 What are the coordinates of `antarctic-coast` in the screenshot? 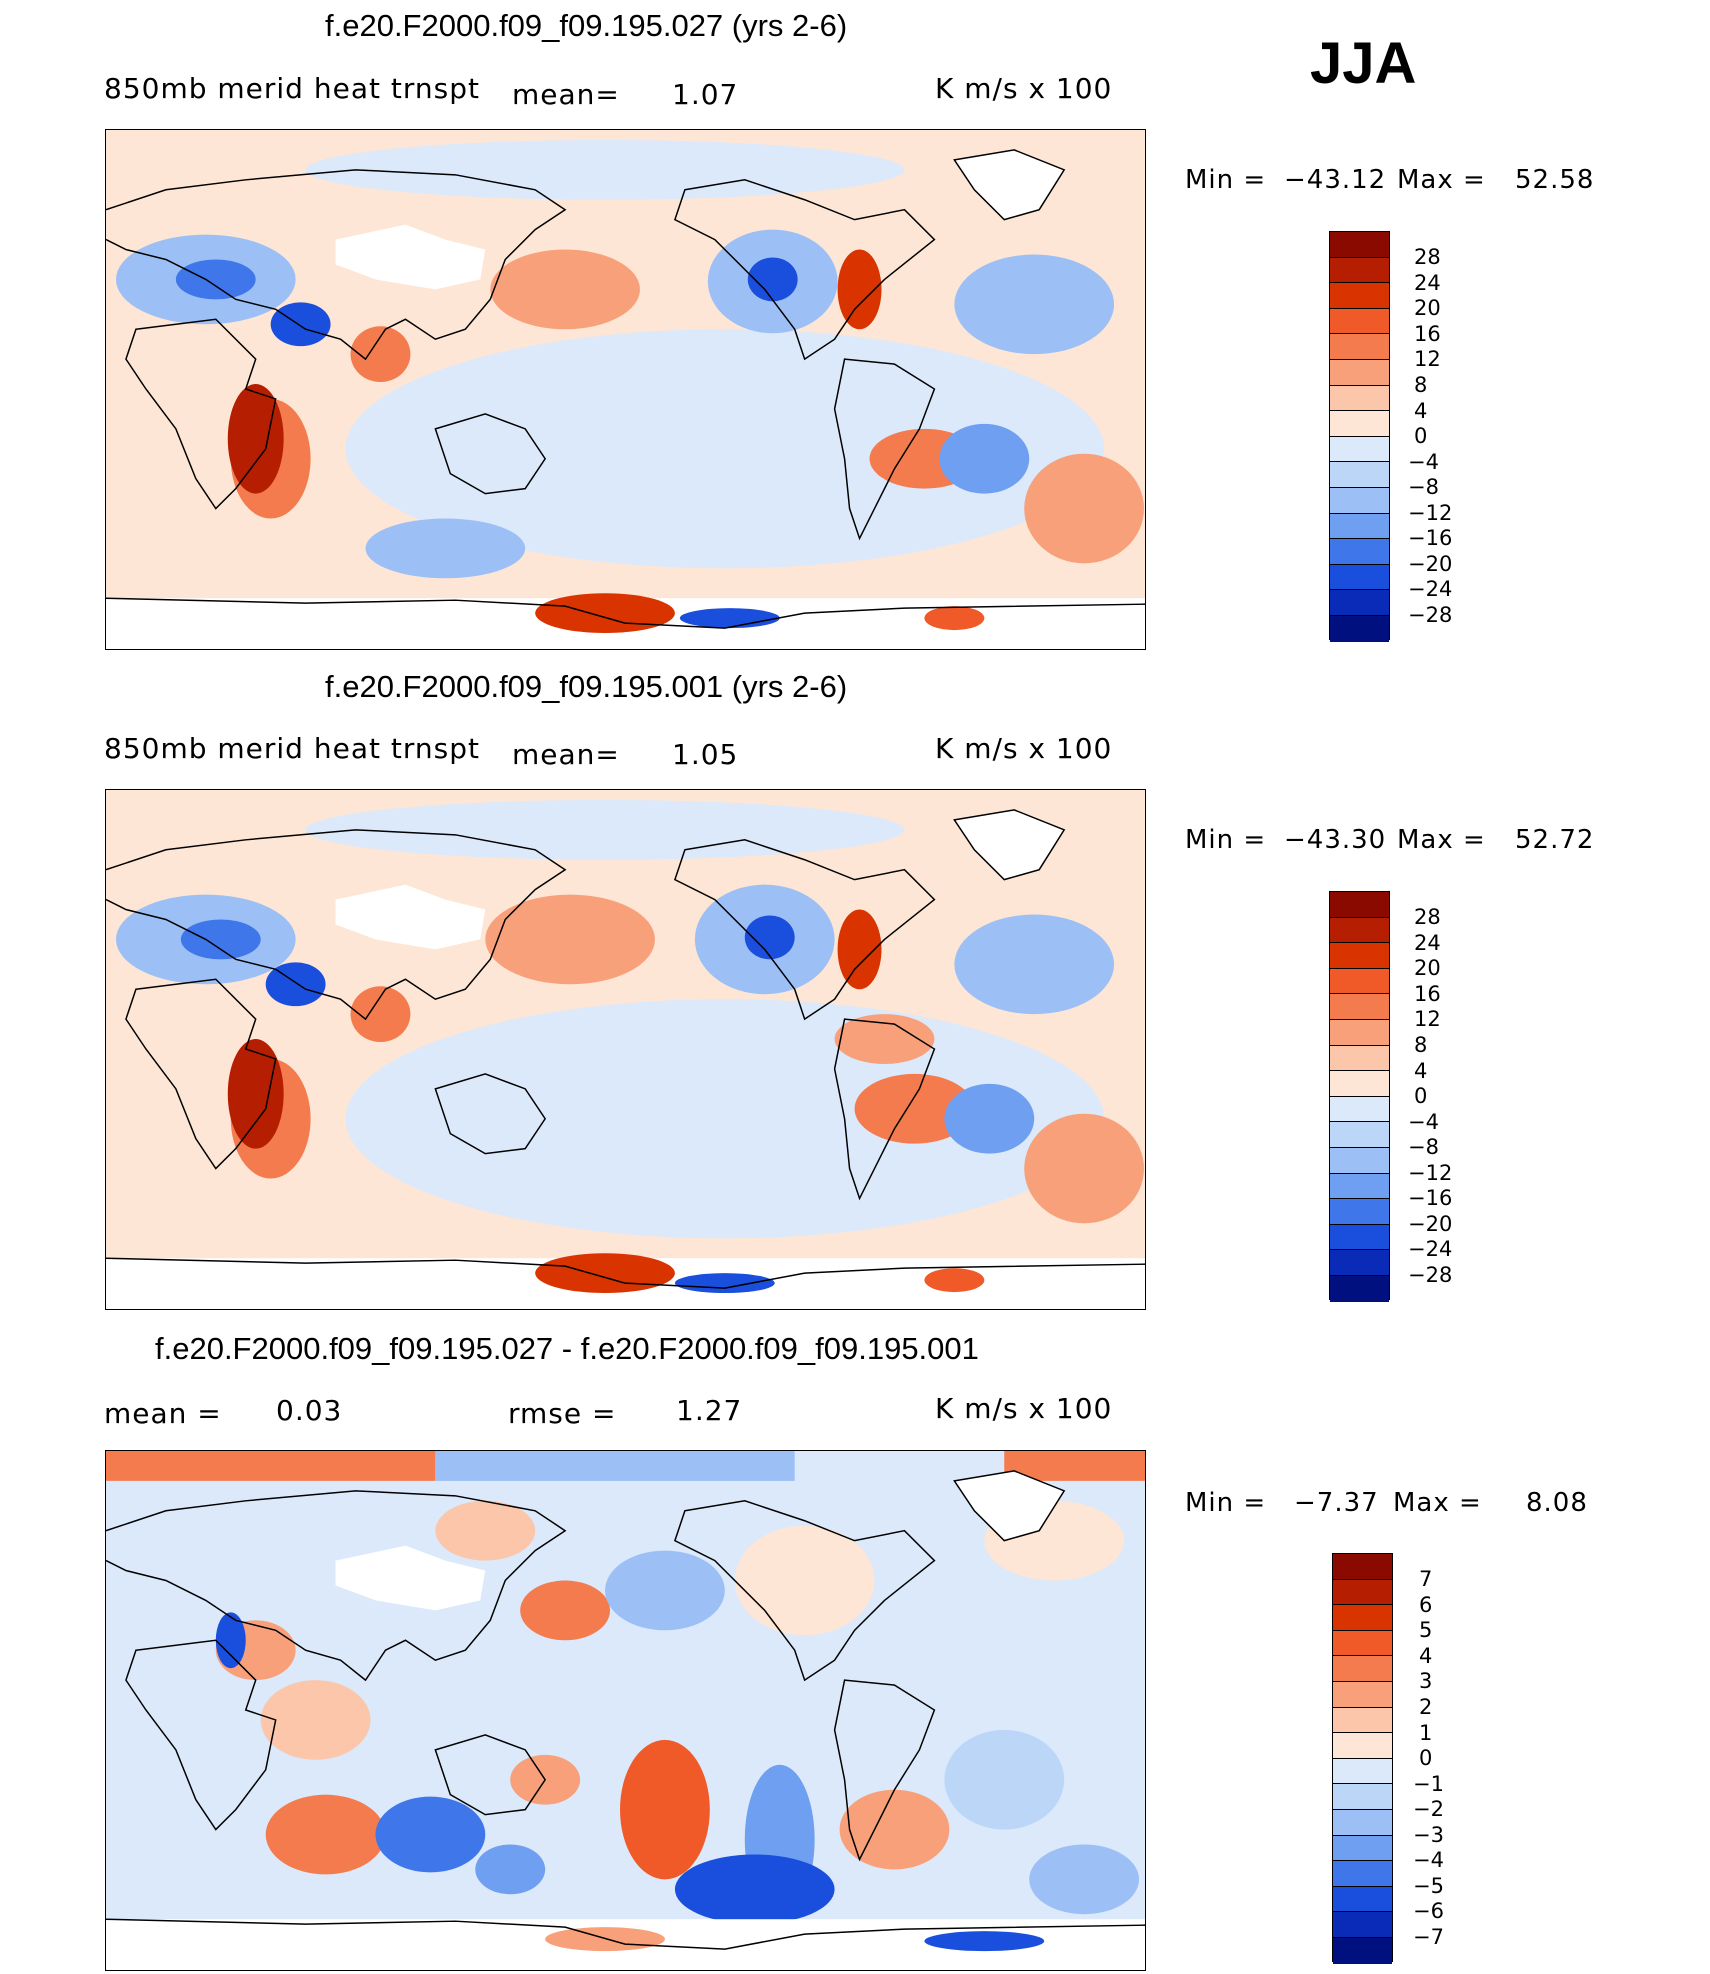 It's located at (625, 613).